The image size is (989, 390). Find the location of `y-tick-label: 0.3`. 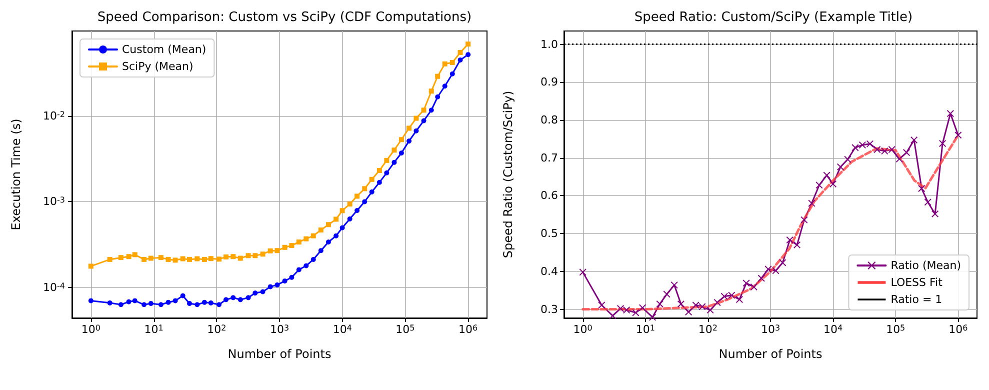

y-tick-label: 0.3 is located at coordinates (549, 309).